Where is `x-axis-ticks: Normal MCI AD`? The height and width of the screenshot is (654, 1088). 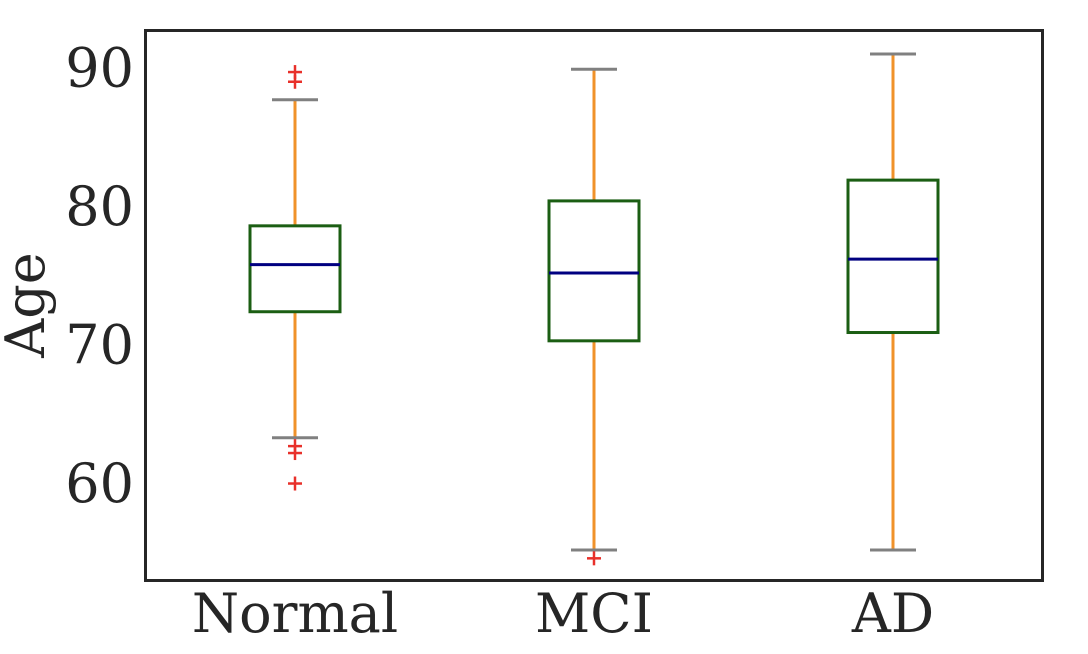 x-axis-ticks: Normal MCI AD is located at coordinates (563, 613).